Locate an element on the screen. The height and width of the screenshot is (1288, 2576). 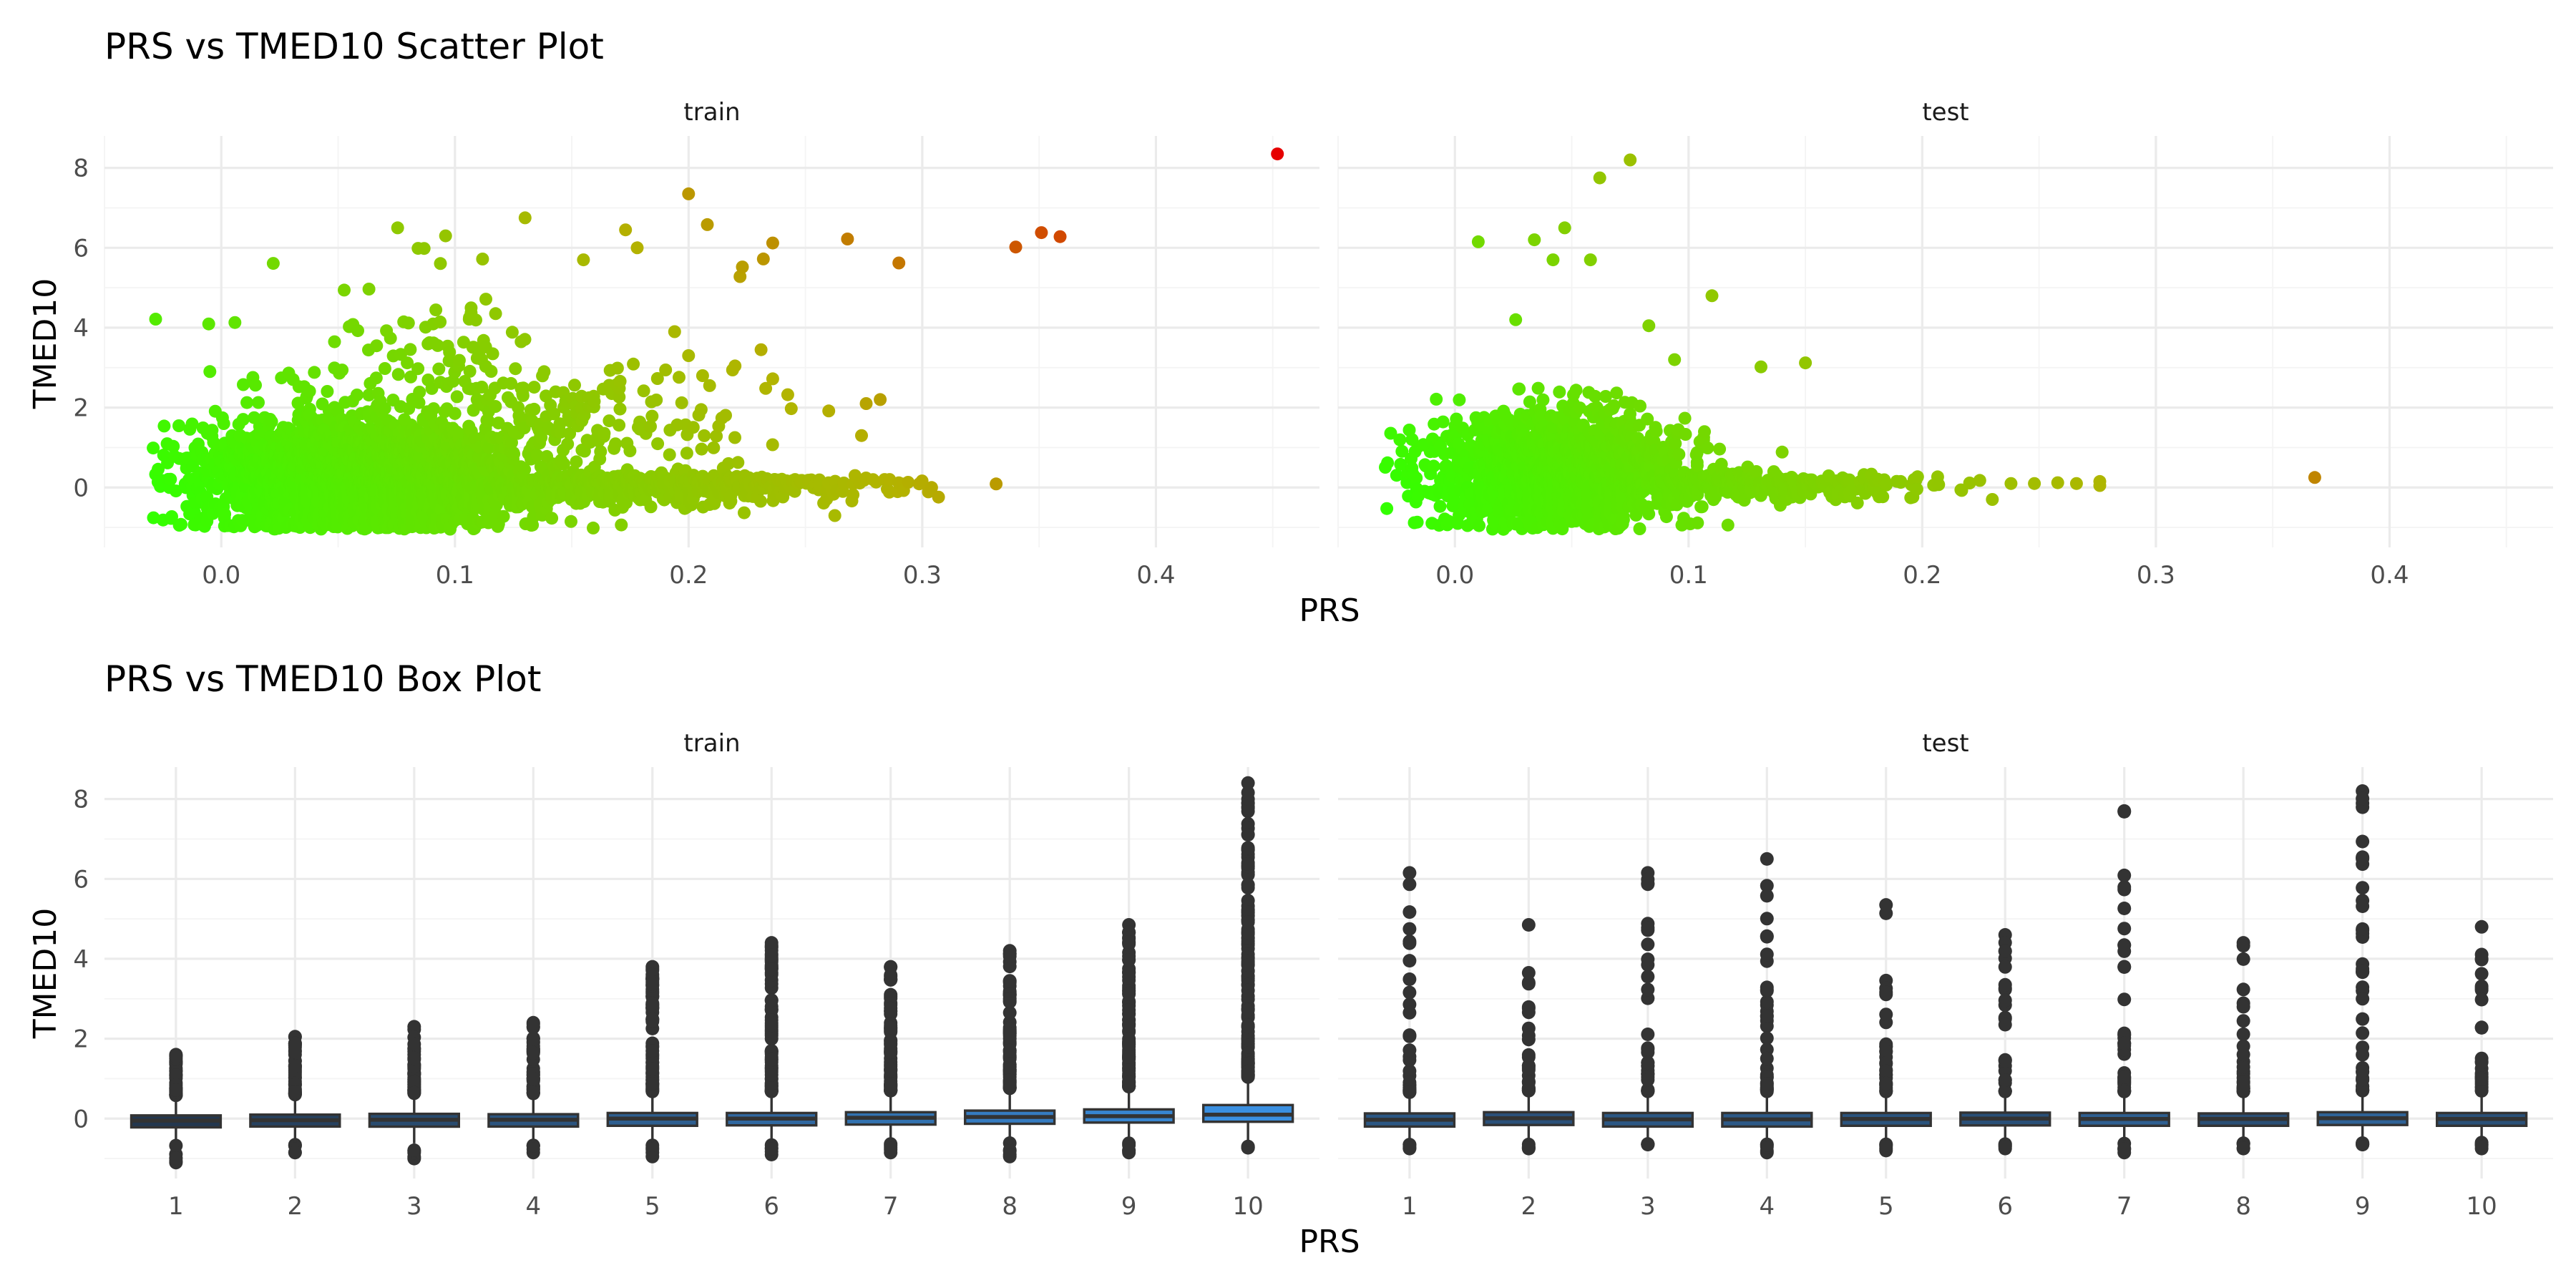
scatter-x-tick-label: 0.1 is located at coordinates (1688, 575).